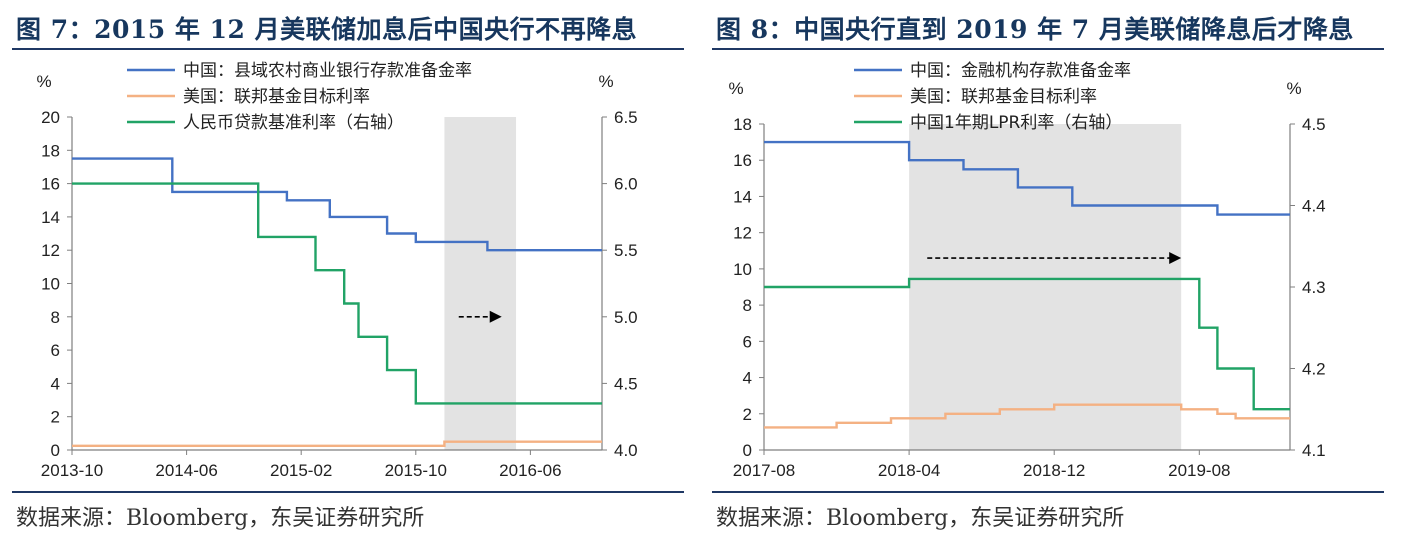  What do you see at coordinates (1016, 123) in the screenshot?
I see `legend-label-2: 中国1年期LPR利率（右轴）` at bounding box center [1016, 123].